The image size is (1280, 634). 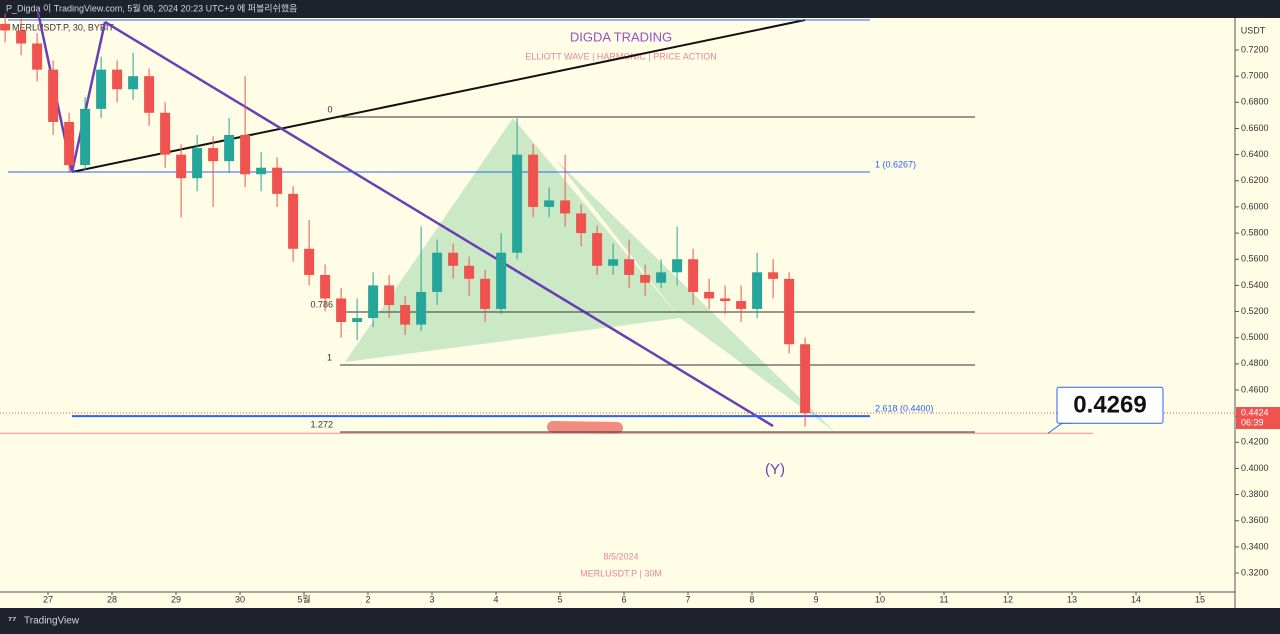 What do you see at coordinates (815, 599) in the screenshot?
I see `x-tick-label: 9` at bounding box center [815, 599].